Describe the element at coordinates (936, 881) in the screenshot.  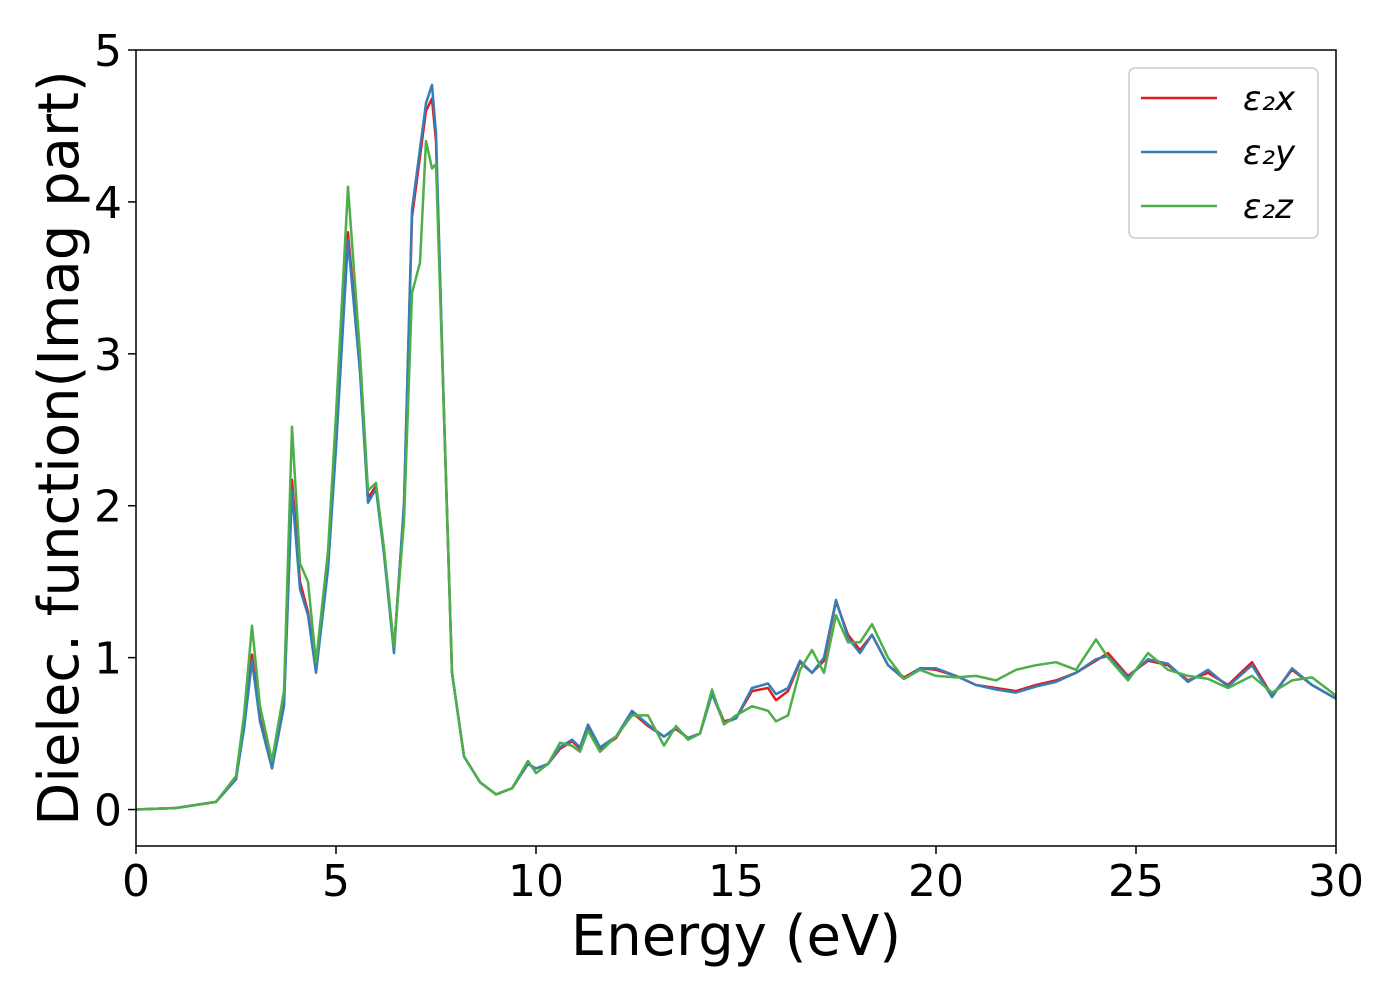
I see `x-tick-label: 20` at that location.